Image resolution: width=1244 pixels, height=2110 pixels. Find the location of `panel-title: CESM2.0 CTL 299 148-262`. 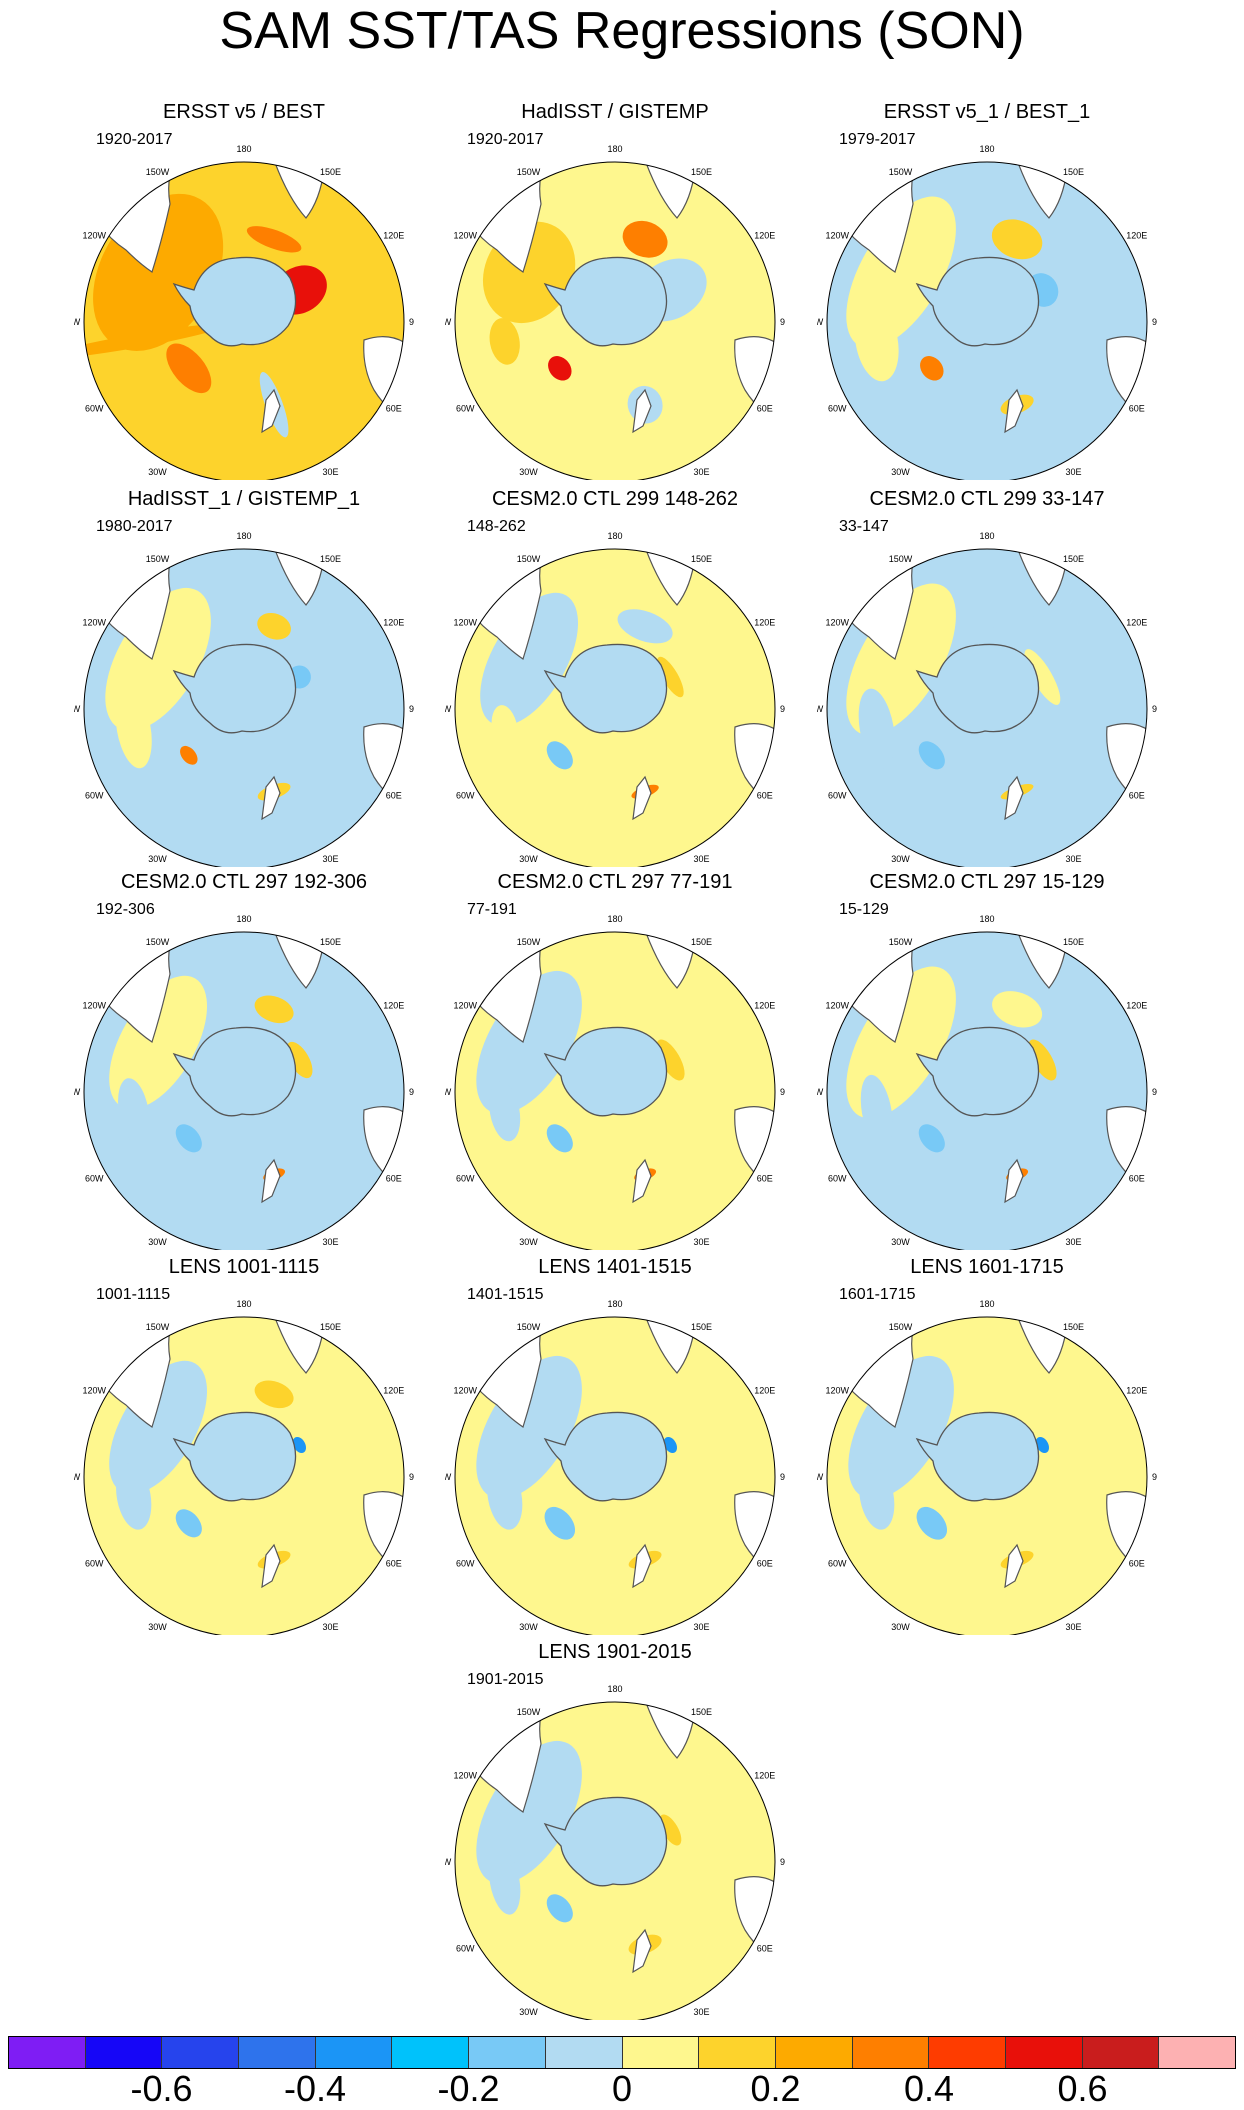

panel-title: CESM2.0 CTL 299 148-262 is located at coordinates (615, 499).